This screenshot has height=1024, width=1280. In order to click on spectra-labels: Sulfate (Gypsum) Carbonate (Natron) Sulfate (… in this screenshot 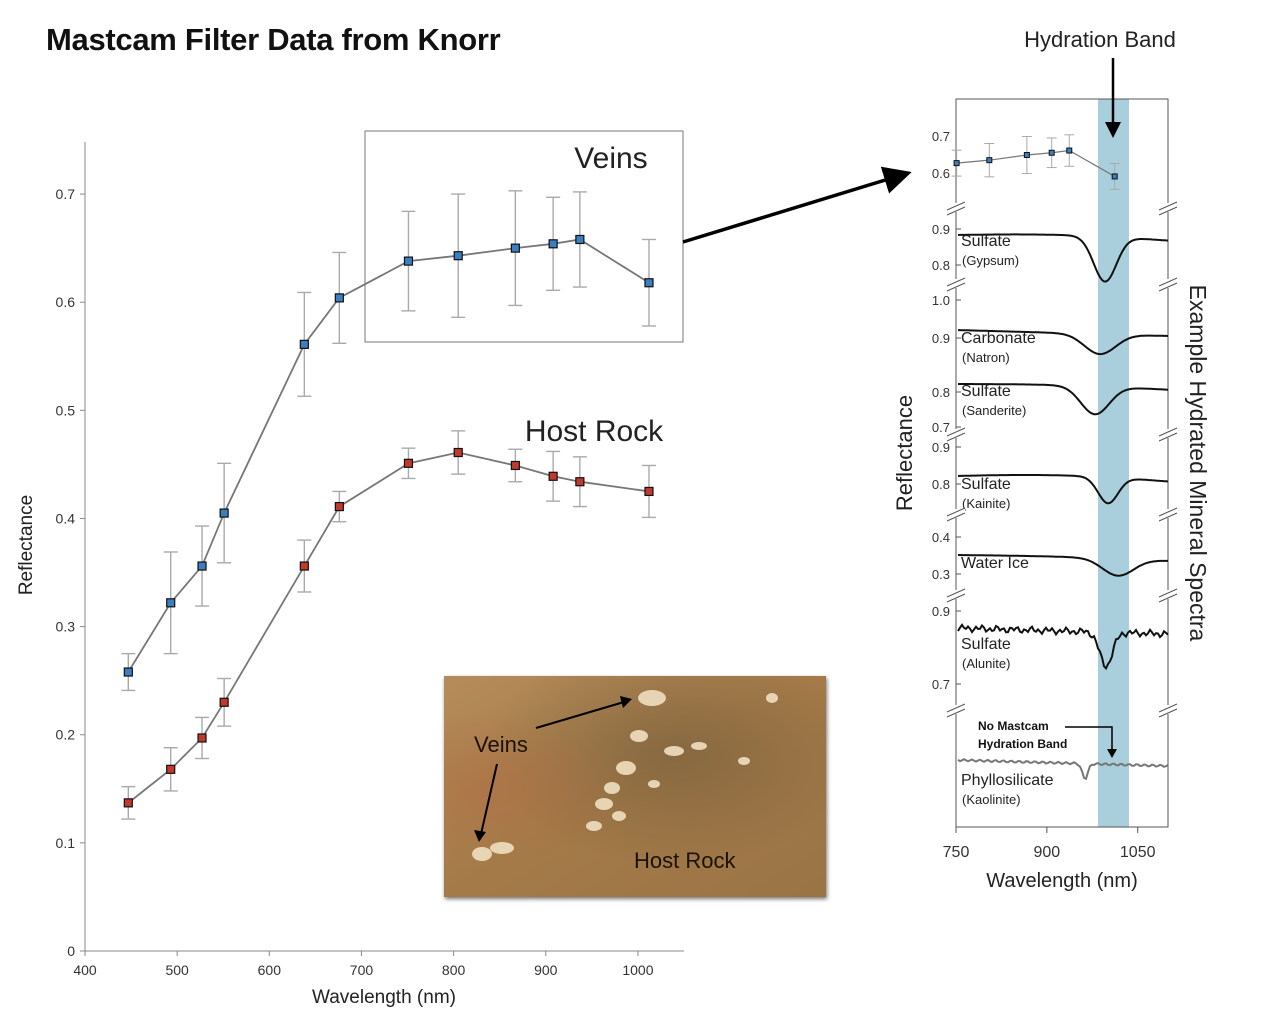, I will do `click(1007, 520)`.